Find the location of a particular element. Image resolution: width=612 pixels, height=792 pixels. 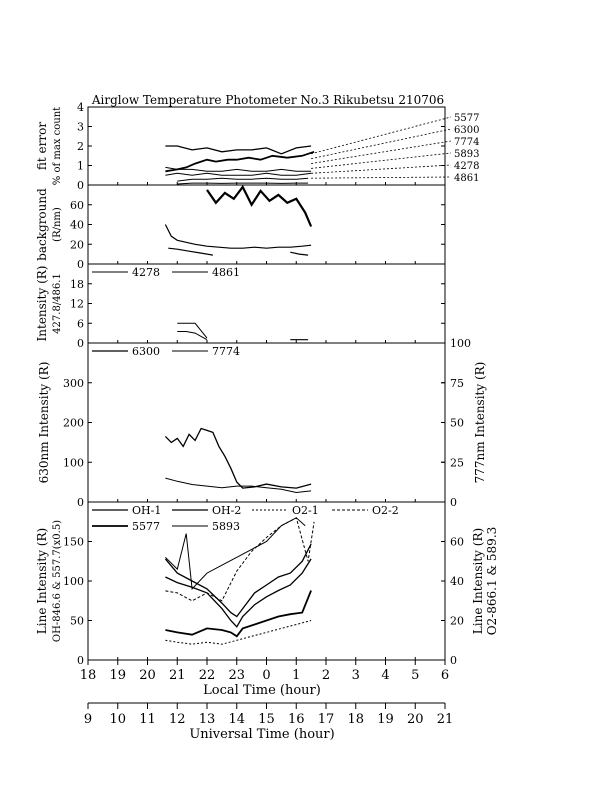

y-tick-label: 3 is located at coordinates (80, 127).